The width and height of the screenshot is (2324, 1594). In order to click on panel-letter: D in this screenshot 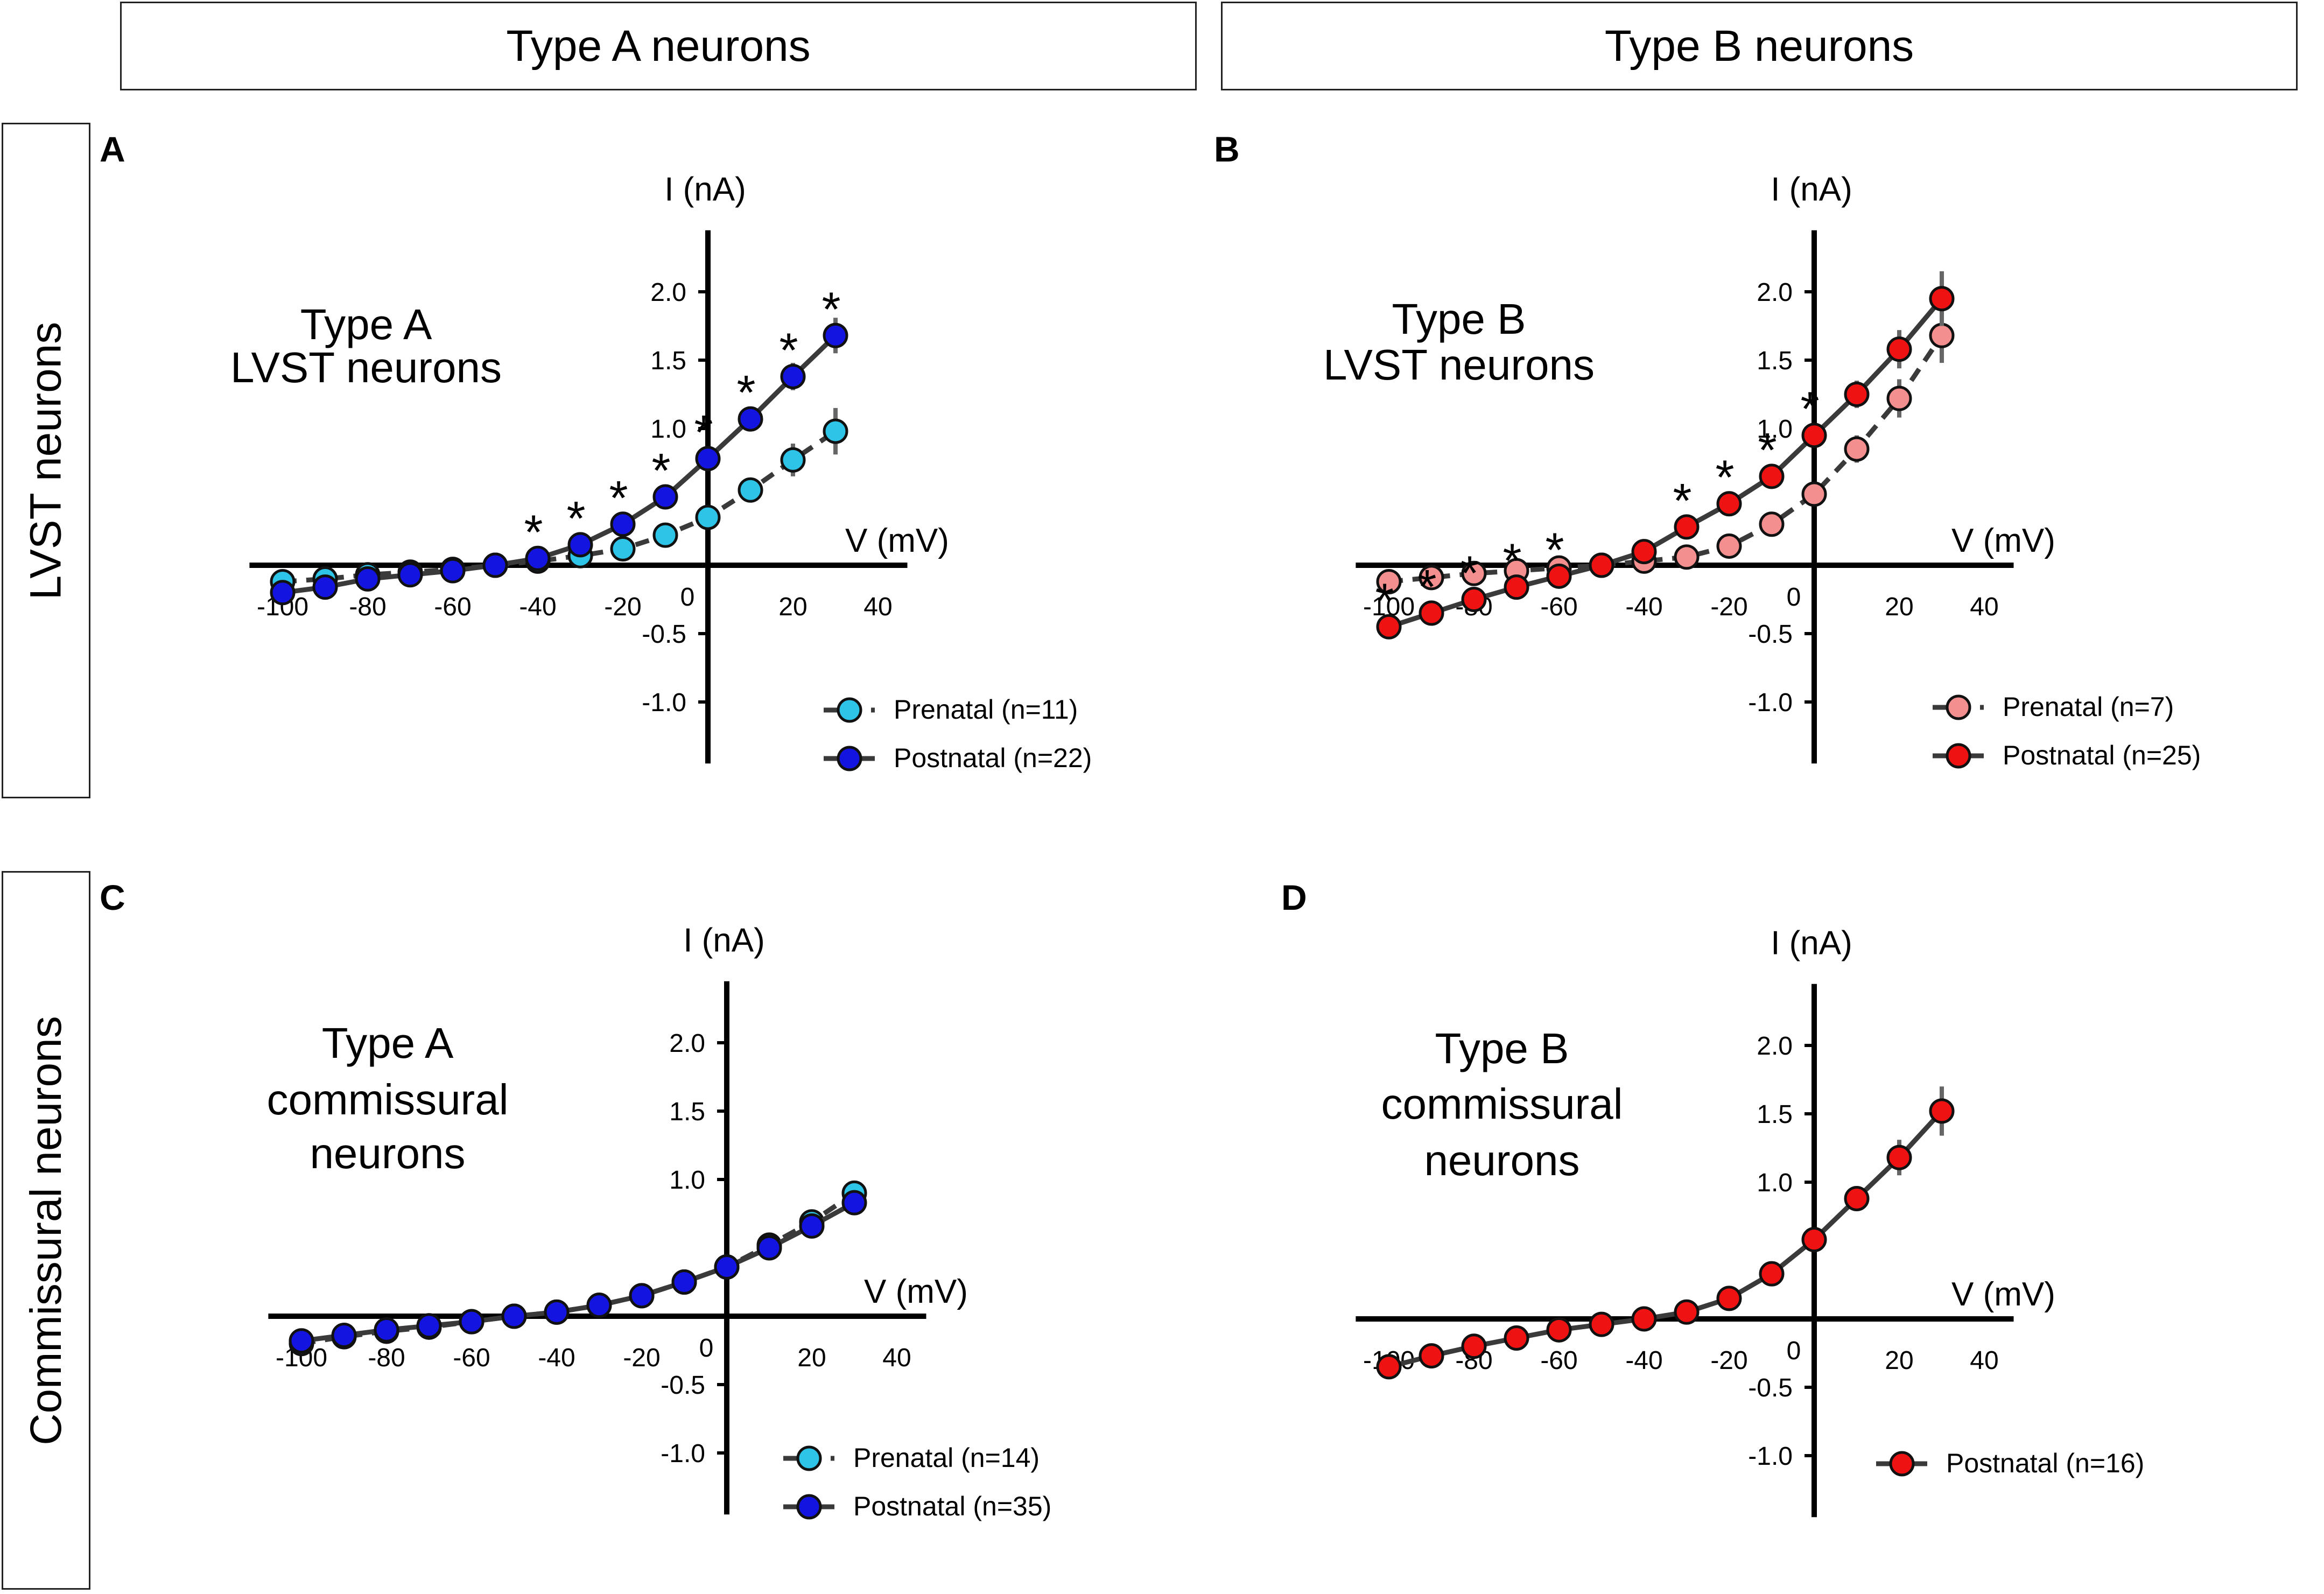, I will do `click(1294, 897)`.